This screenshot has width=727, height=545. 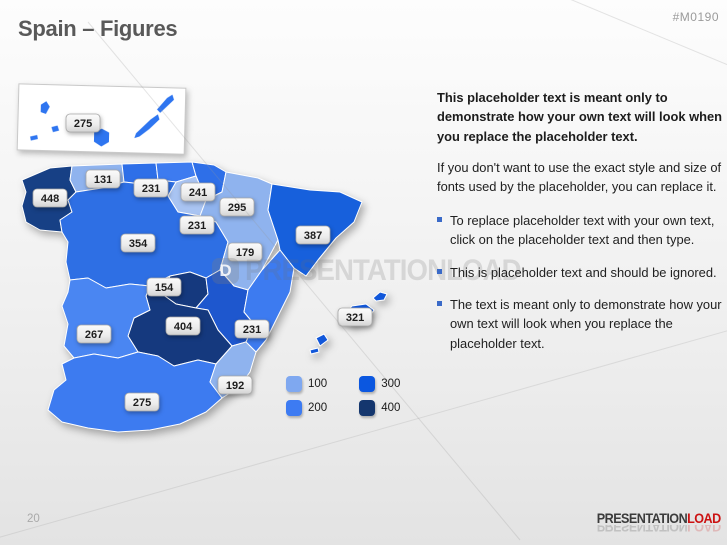 What do you see at coordinates (98, 28) in the screenshot?
I see `page-title: Spain – Figures` at bounding box center [98, 28].